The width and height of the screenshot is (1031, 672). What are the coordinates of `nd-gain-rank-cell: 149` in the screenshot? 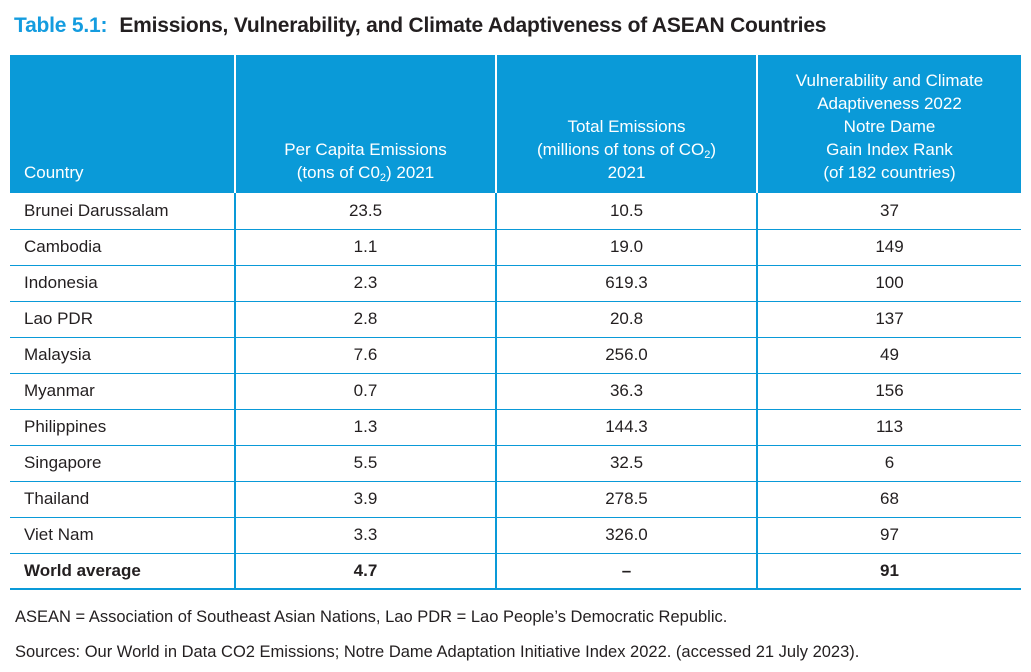 It's located at (888, 247).